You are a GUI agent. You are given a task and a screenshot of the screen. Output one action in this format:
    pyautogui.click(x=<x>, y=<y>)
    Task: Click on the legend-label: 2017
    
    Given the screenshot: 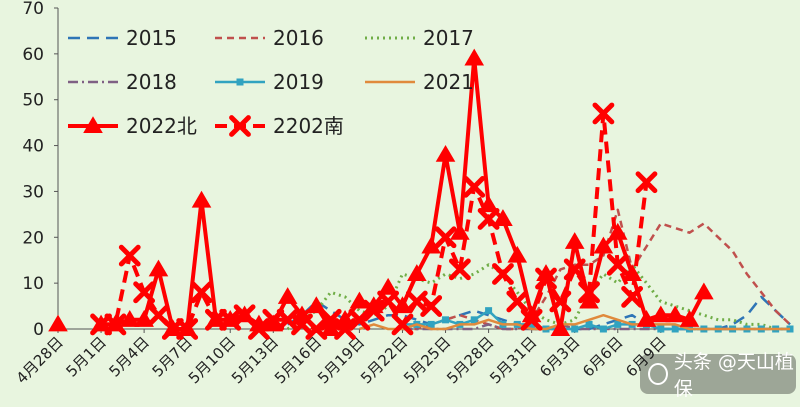 What is the action you would take?
    pyautogui.click(x=448, y=38)
    